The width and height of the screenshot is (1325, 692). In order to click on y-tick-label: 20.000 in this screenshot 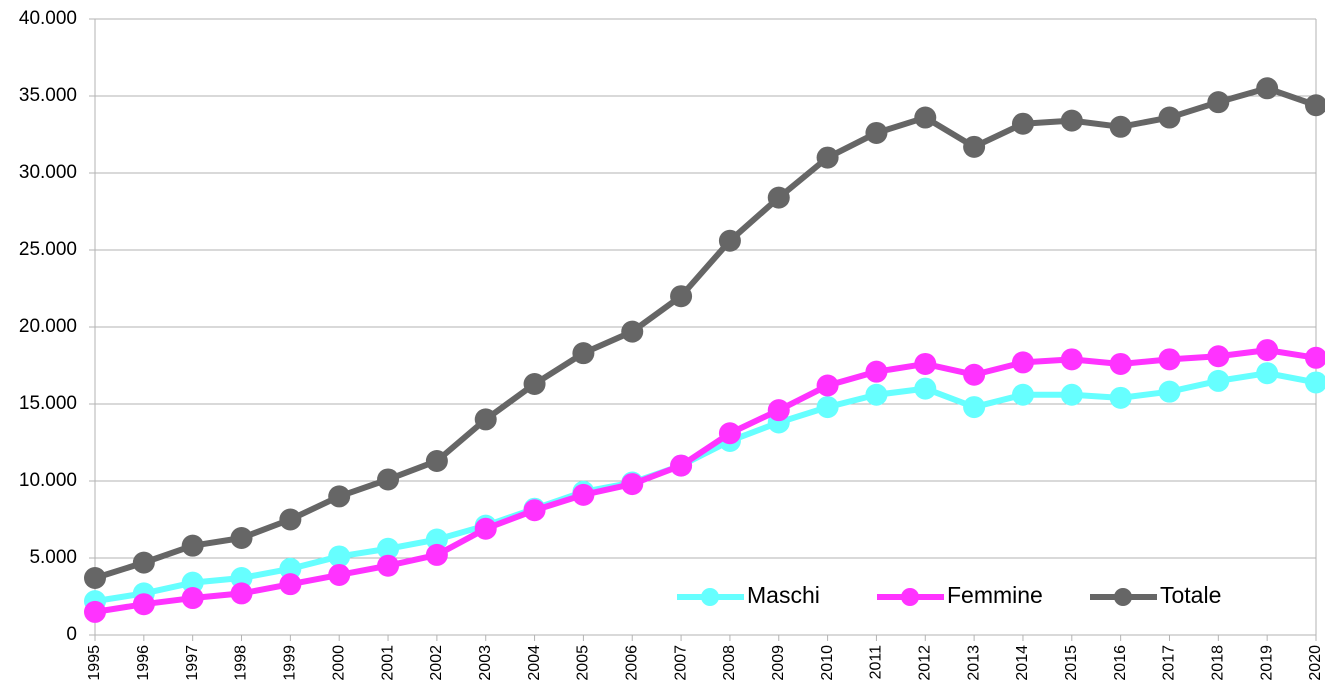, I will do `click(48, 326)`.